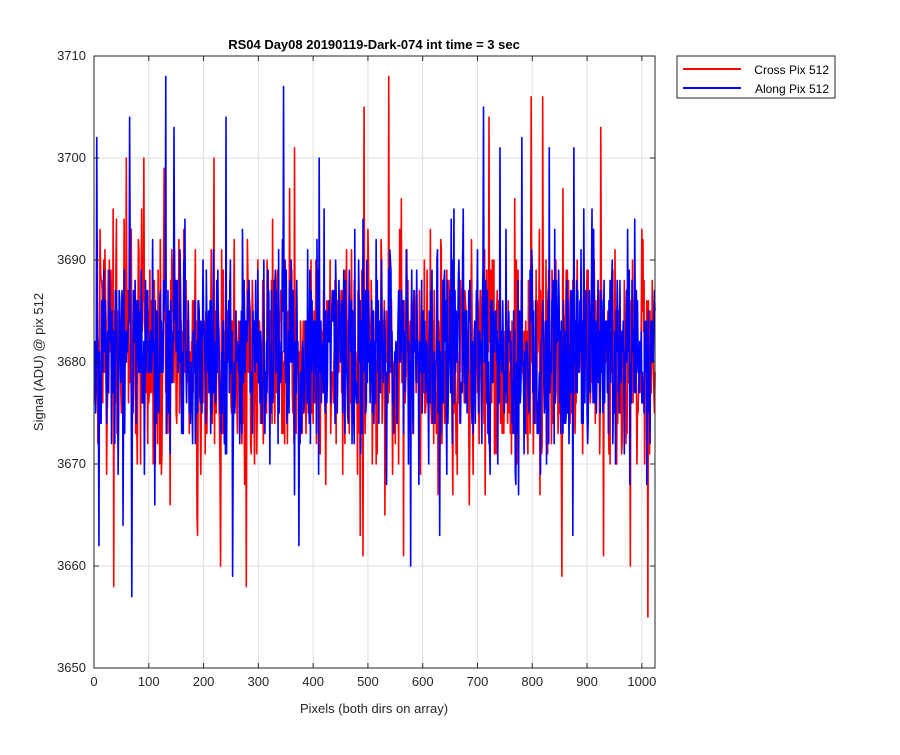  What do you see at coordinates (71, 157) in the screenshot?
I see `y-tick-label: 3700` at bounding box center [71, 157].